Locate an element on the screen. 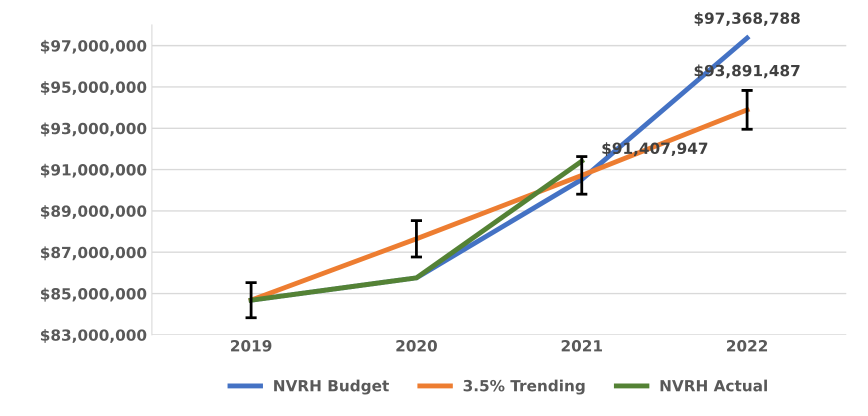 The width and height of the screenshot is (868, 416). x-tick-label: 2020 is located at coordinates (416, 346).